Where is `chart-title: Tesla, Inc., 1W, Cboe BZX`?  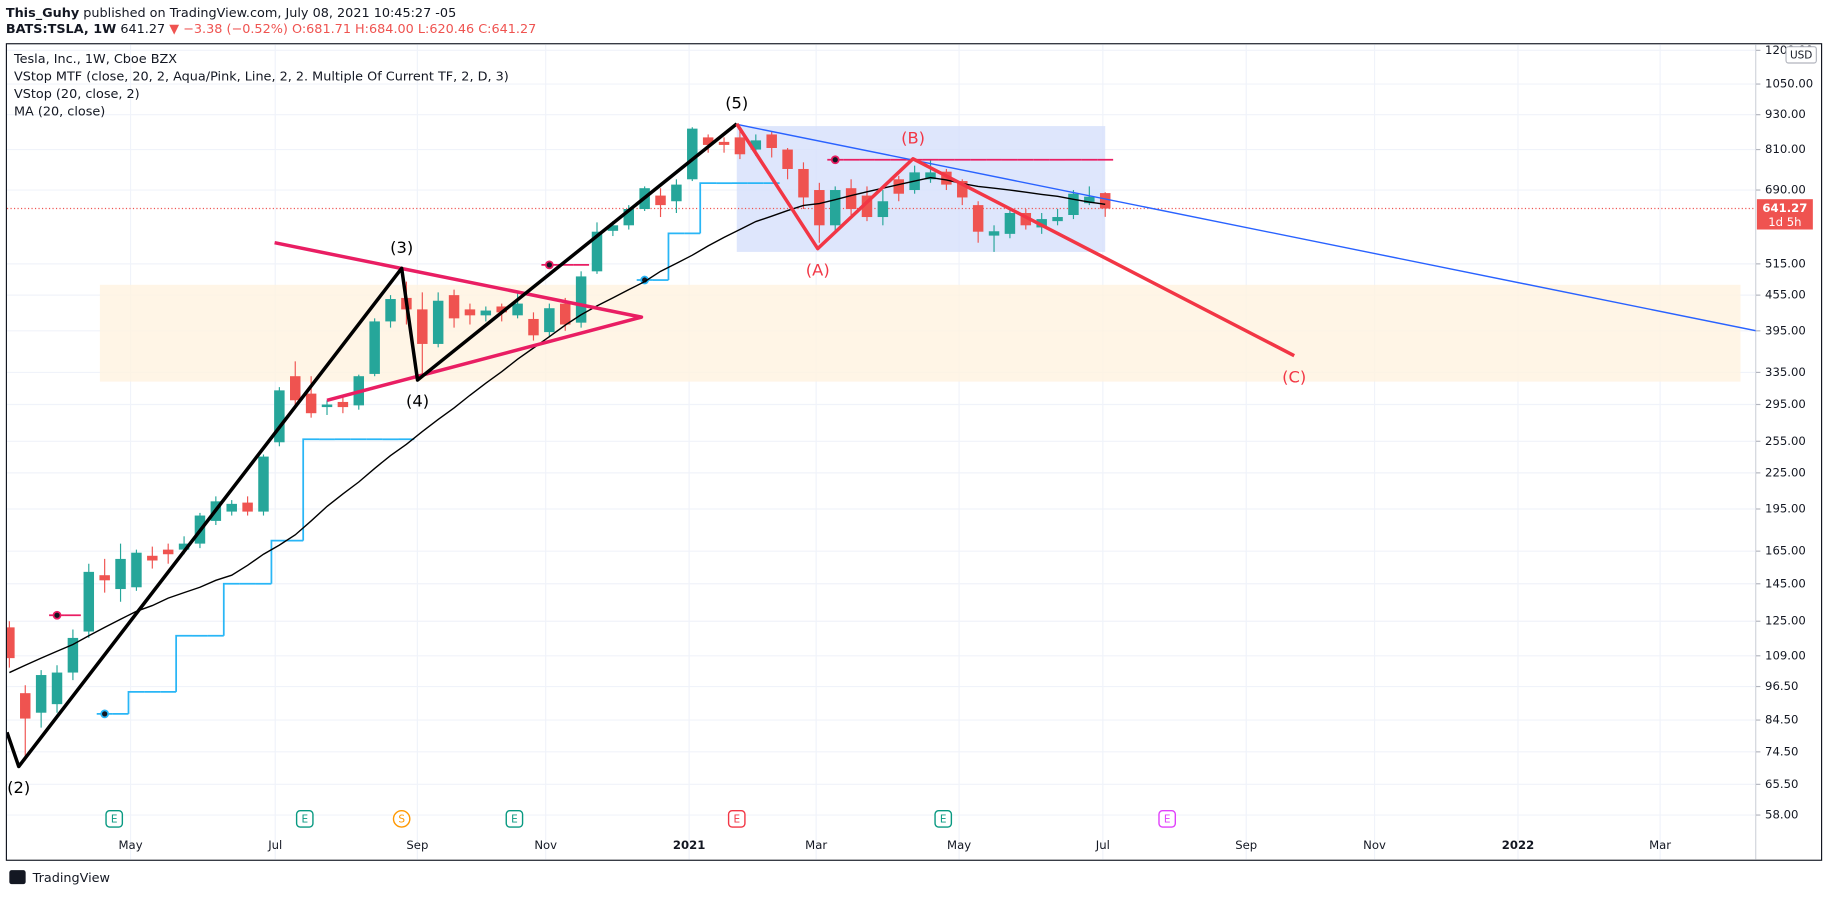
chart-title: Tesla, Inc., 1W, Cboe BZX is located at coordinates (95, 59).